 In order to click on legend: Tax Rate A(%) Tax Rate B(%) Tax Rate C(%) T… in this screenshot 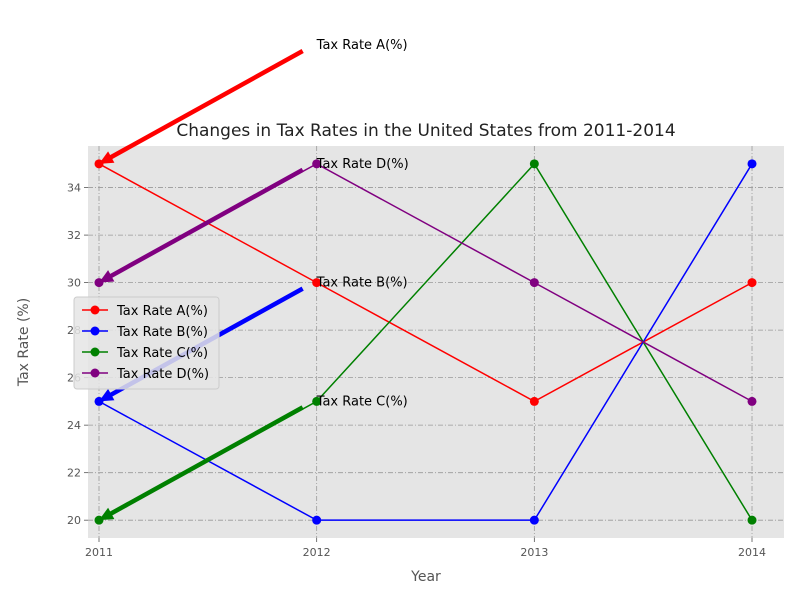, I will do `click(146, 343)`.